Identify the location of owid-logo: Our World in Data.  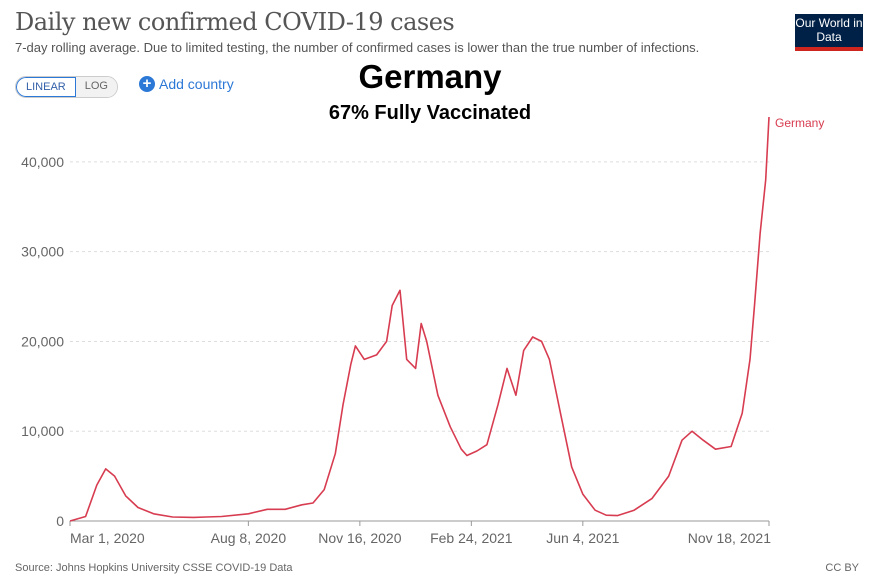
(829, 32).